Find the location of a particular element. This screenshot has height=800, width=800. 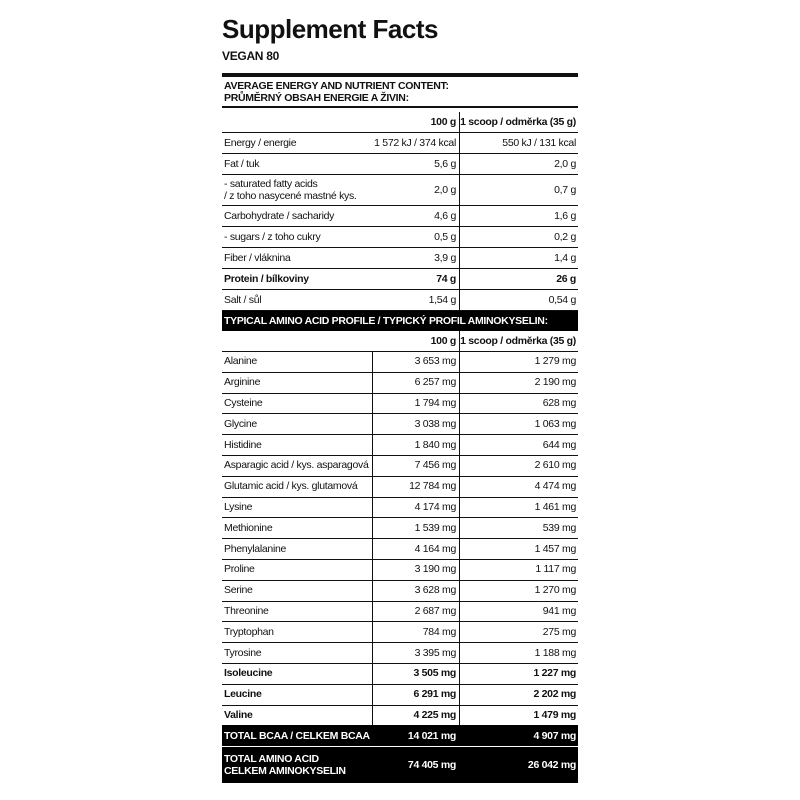

value-scoop: 4 474 mg is located at coordinates (555, 486).